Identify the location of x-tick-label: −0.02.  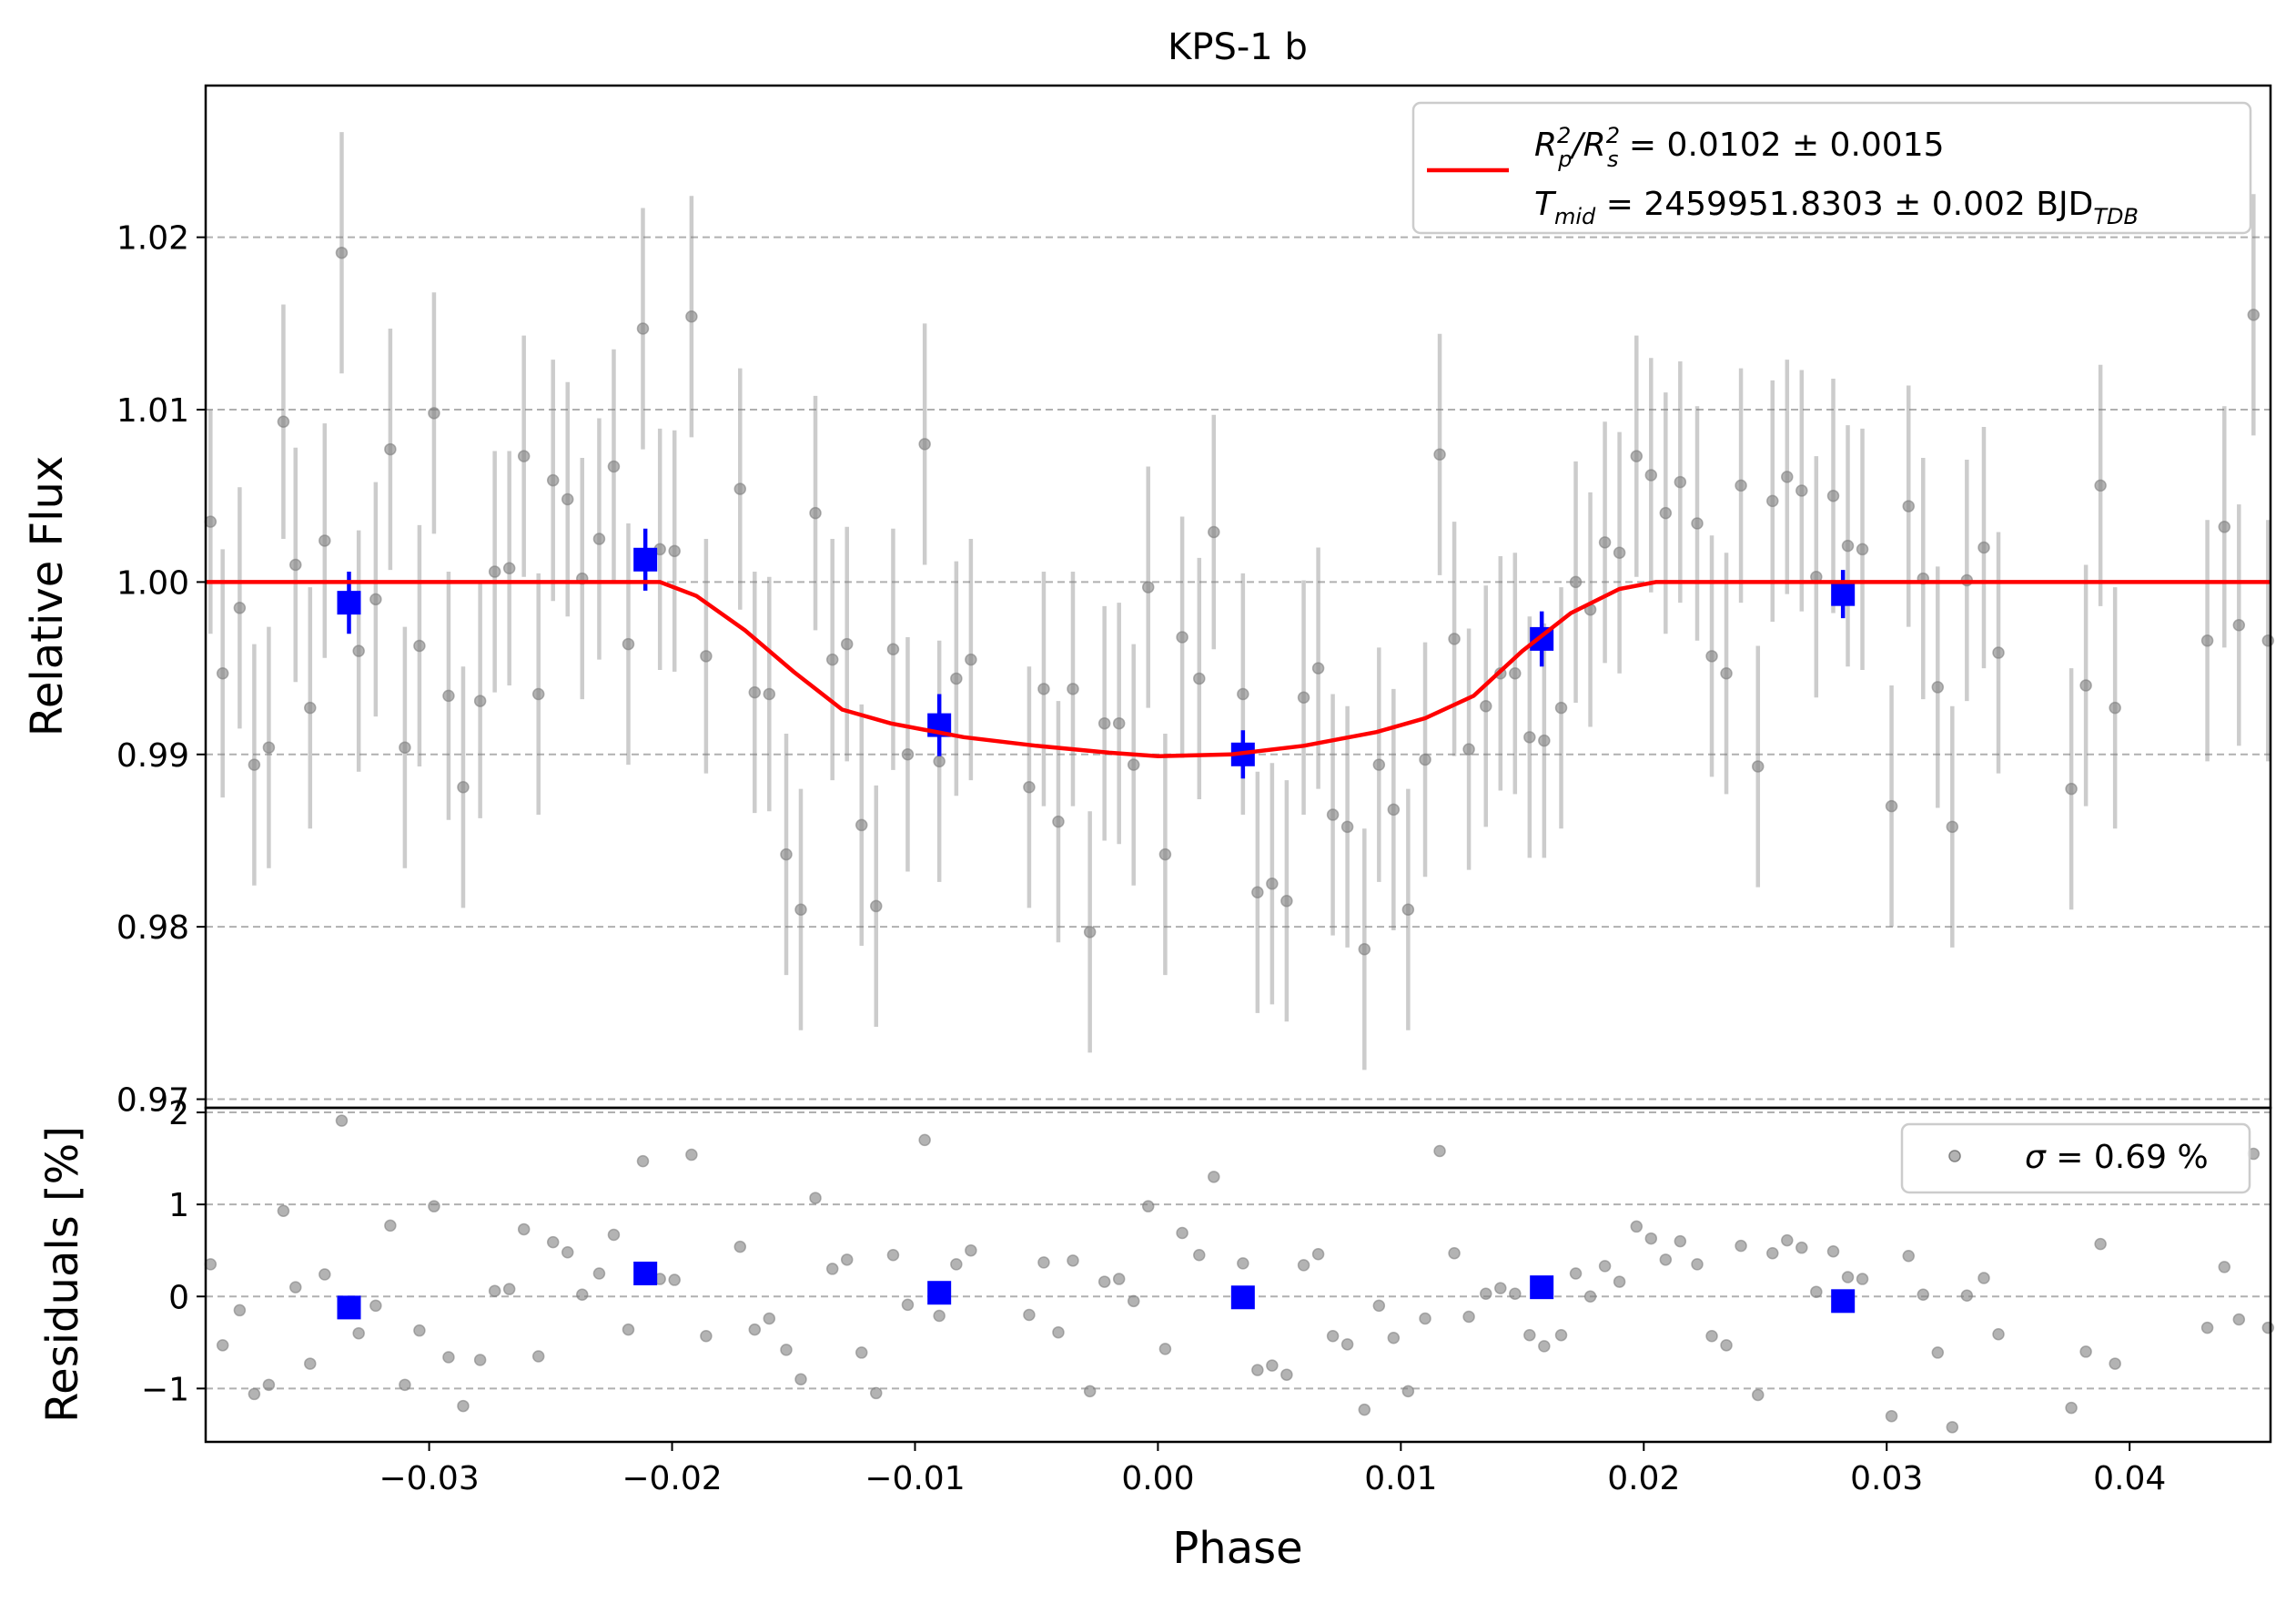
(672, 1478).